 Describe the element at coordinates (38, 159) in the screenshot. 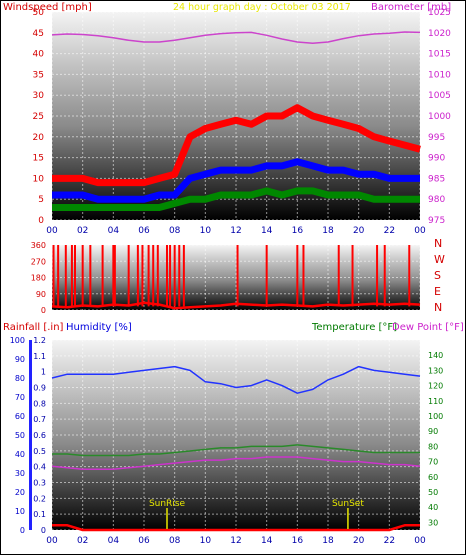

I see `panel1-y-tick-label: 15` at that location.